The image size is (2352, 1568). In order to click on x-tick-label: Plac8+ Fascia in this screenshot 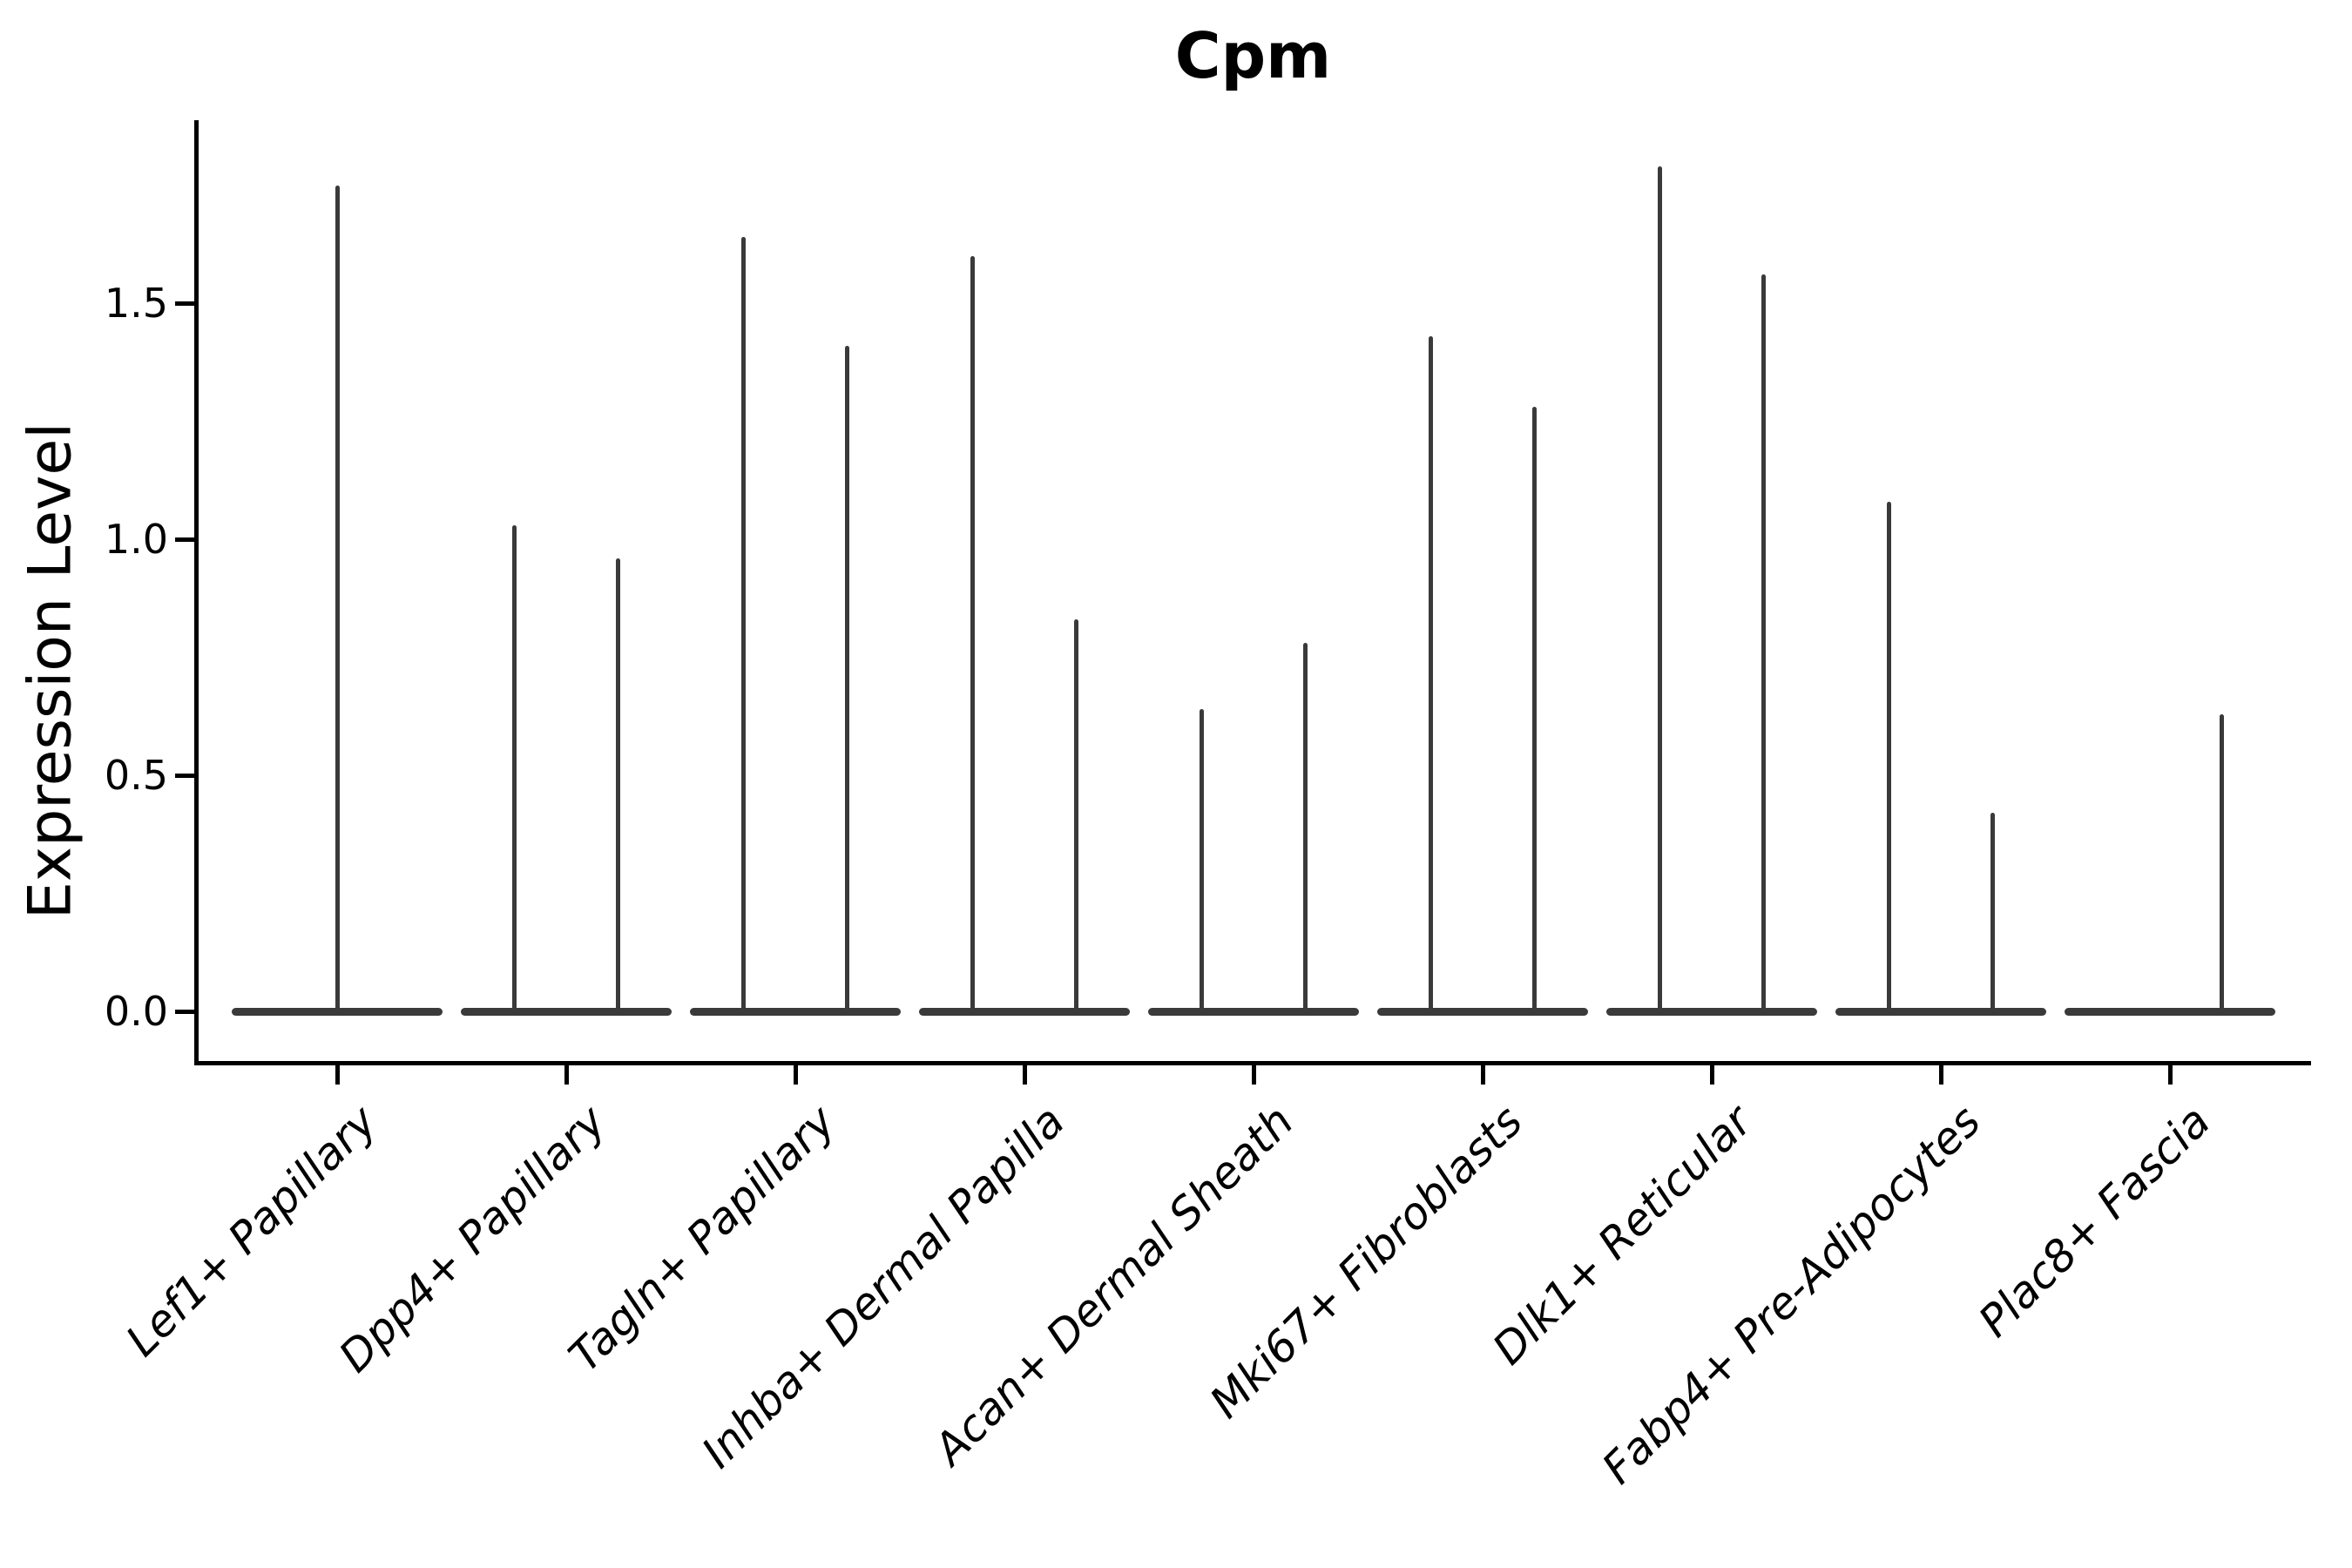, I will do `click(2094, 1221)`.